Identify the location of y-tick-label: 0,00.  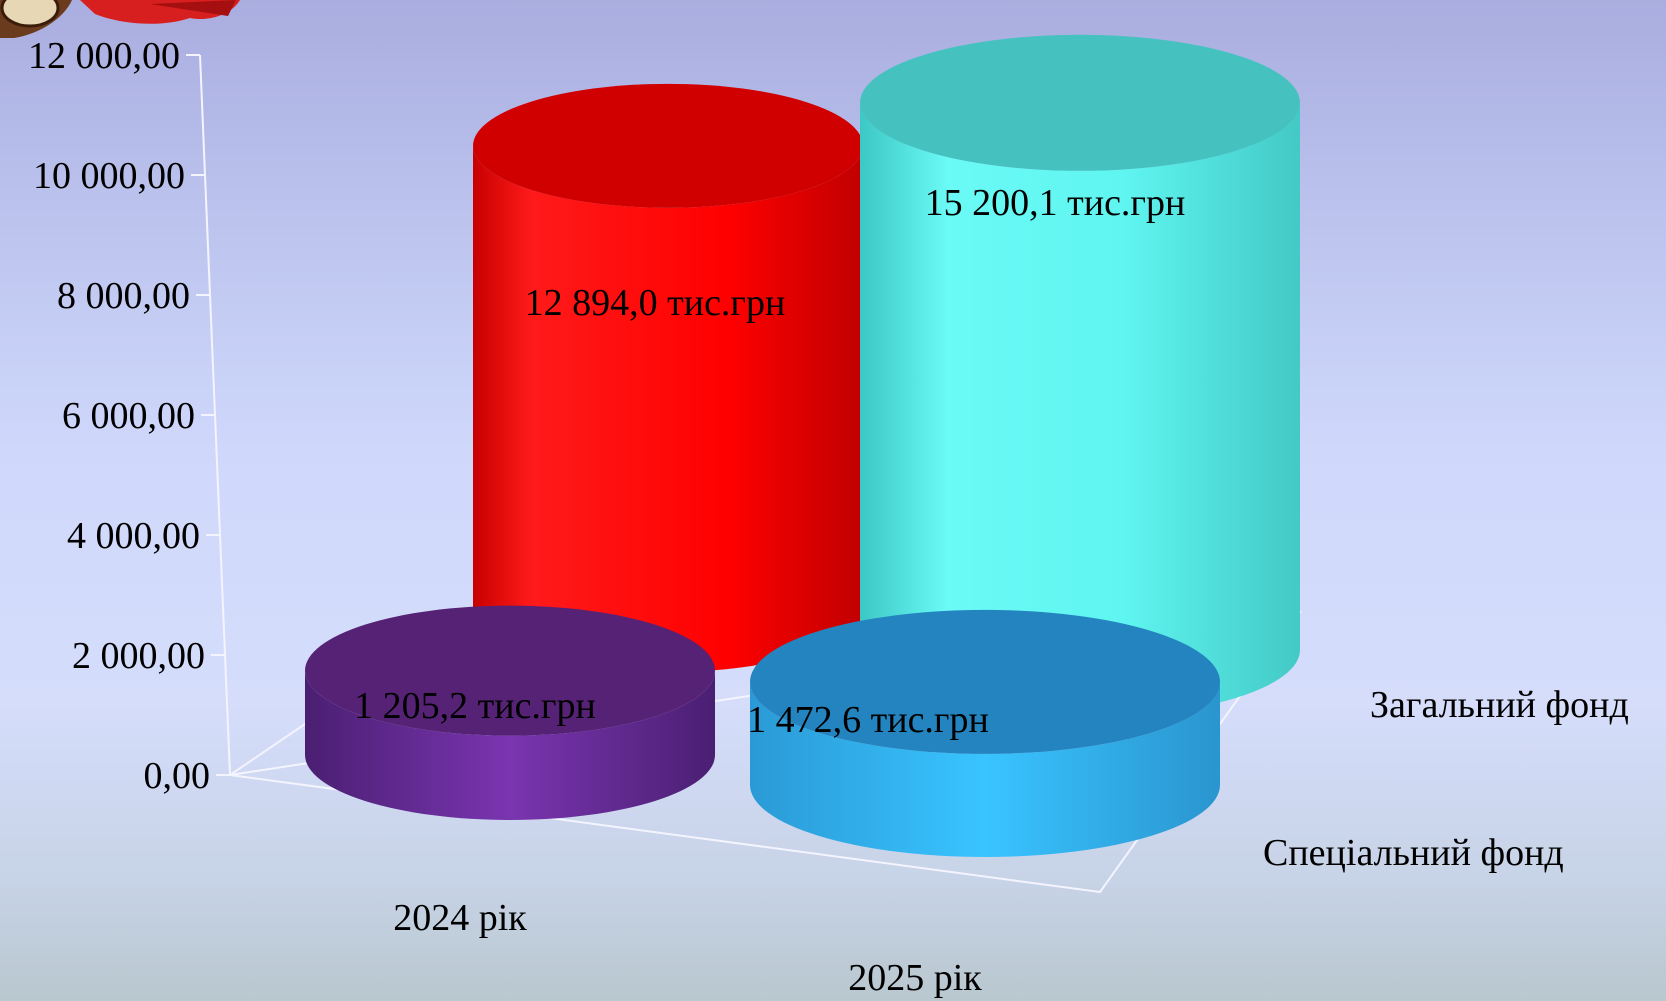
(177, 776).